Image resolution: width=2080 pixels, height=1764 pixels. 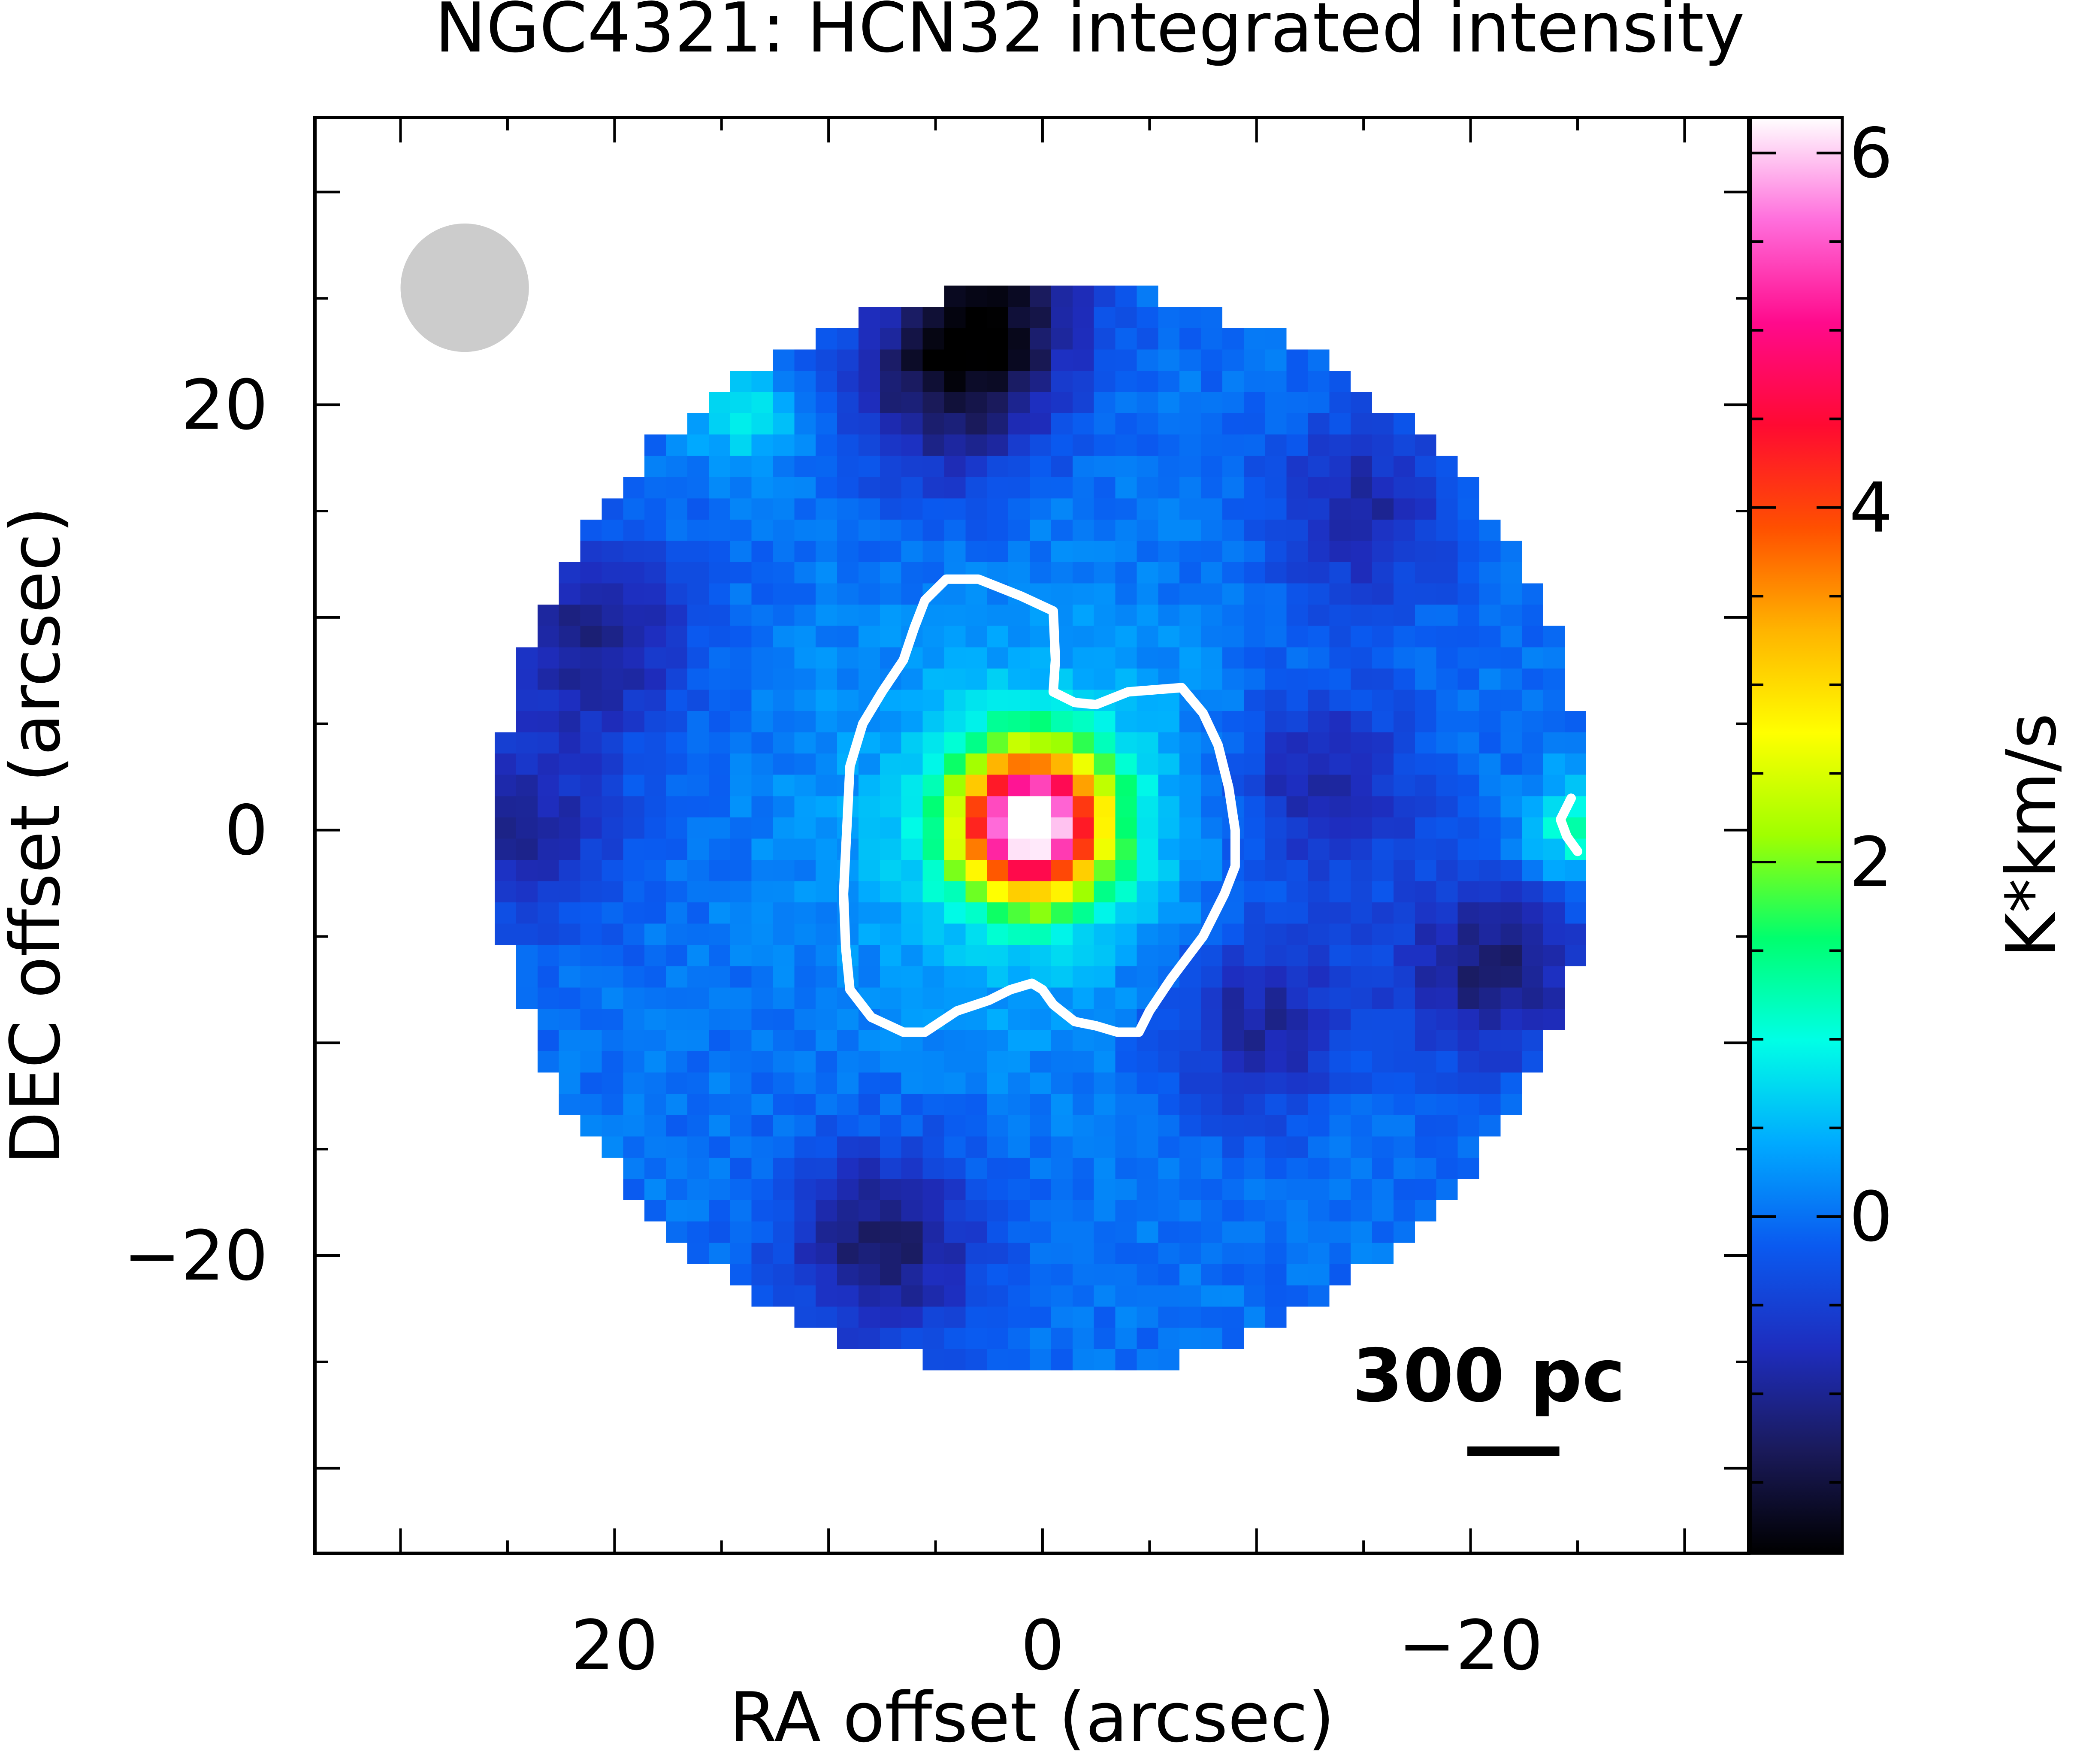 I want to click on colorbar-gradient, so click(x=1796, y=835).